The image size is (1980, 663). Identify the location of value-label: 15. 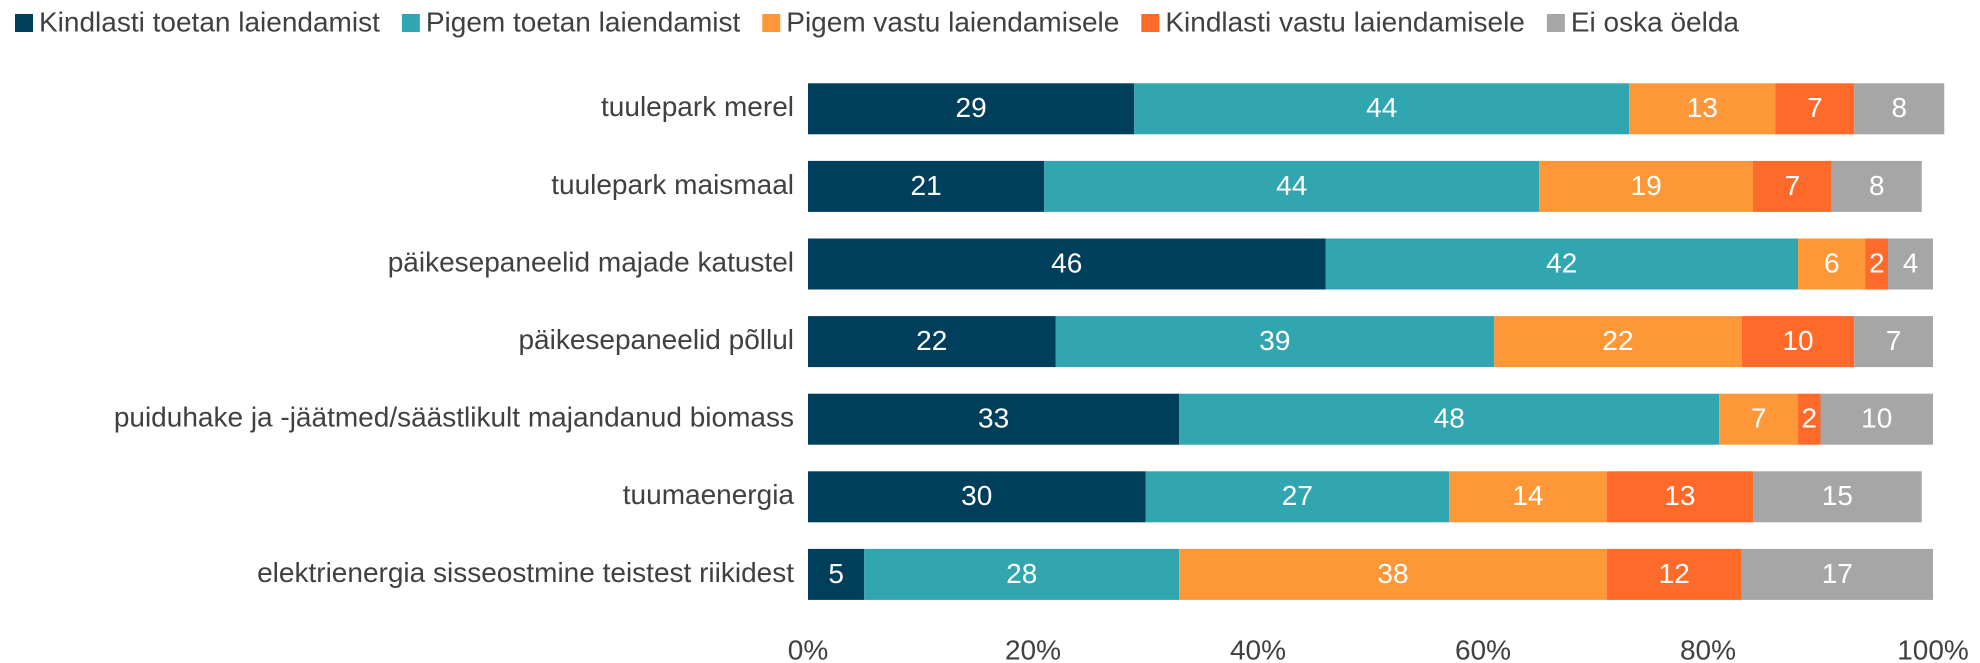
(1837, 495).